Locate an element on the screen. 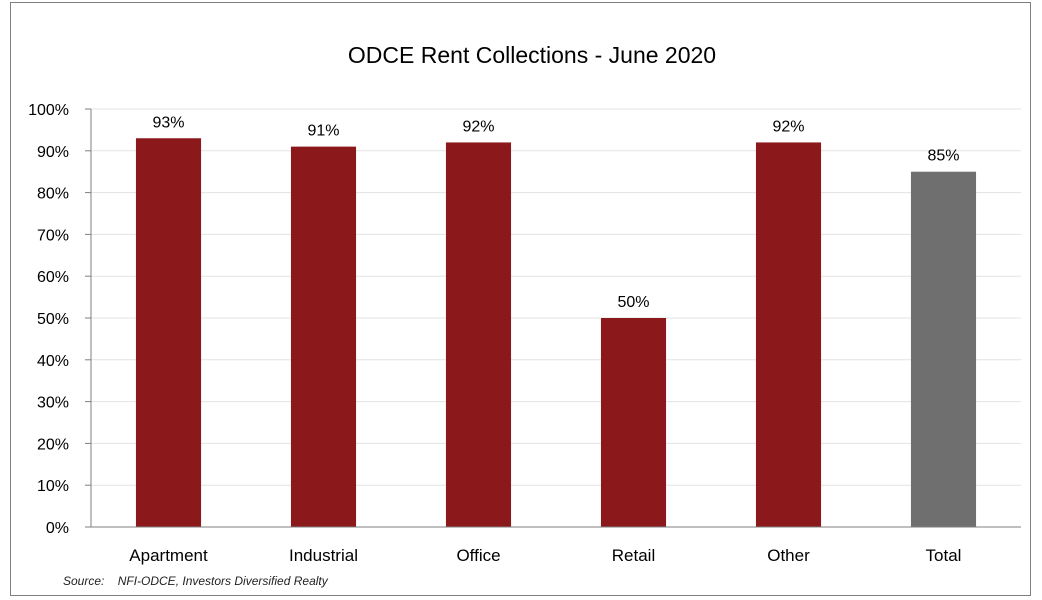 The image size is (1042, 600). y-tick-label: 40% is located at coordinates (53, 361).